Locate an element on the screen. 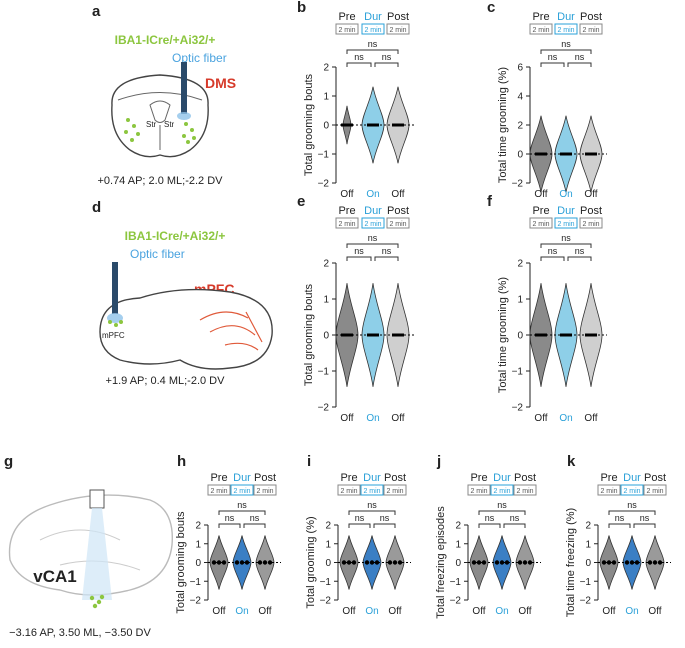 The height and width of the screenshot is (648, 685). genotype: IBA1-ICre/+Ai32/+ is located at coordinates (165, 40).